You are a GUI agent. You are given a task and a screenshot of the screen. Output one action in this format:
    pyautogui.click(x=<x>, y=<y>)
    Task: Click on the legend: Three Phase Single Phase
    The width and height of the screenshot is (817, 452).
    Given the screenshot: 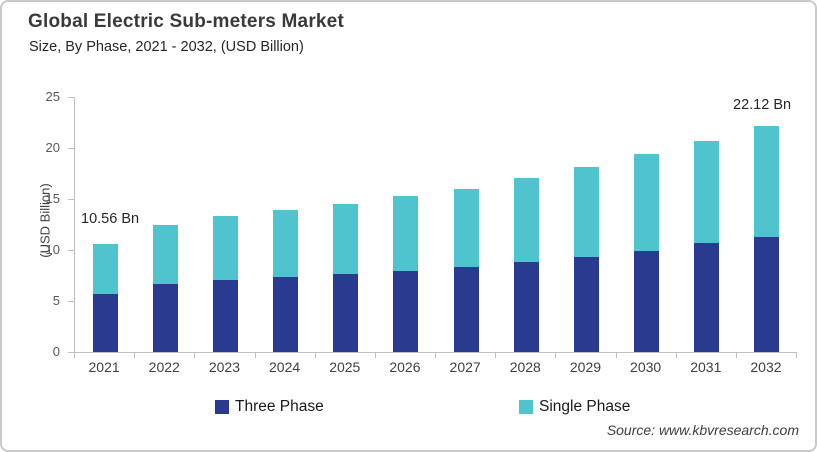 What is the action you would take?
    pyautogui.click(x=408, y=410)
    